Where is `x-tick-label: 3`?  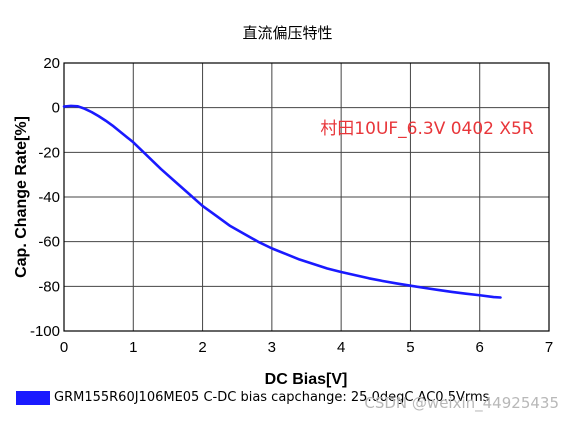
x-tick-label: 3 is located at coordinates (272, 347).